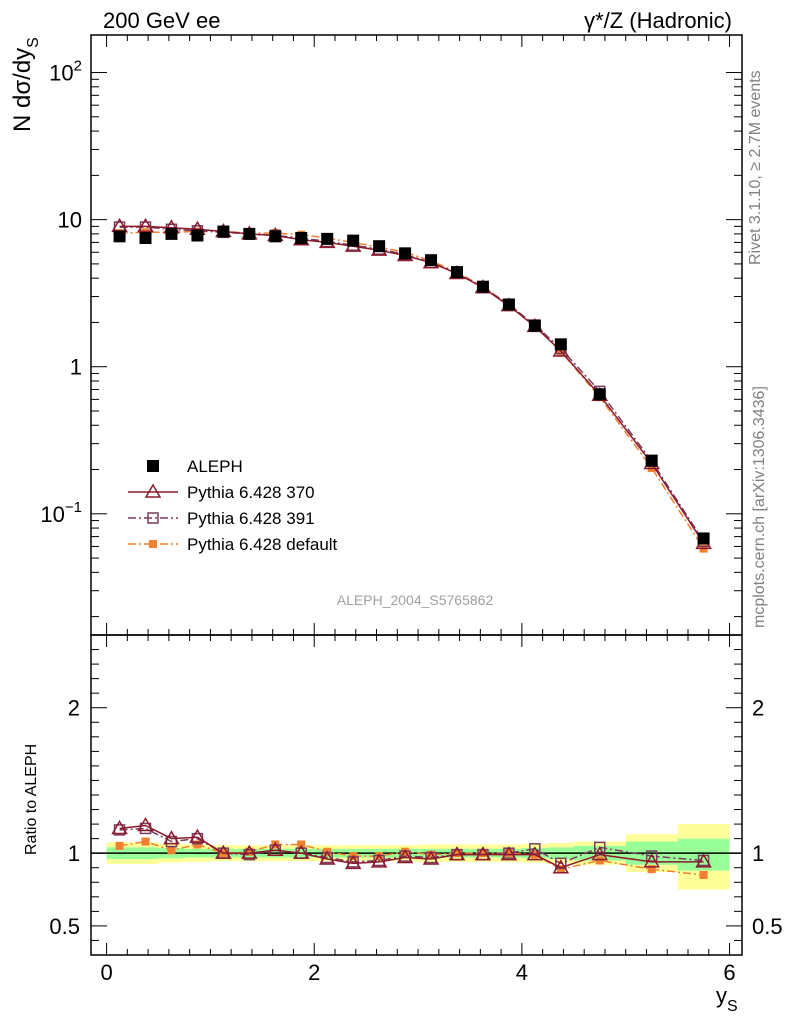  I want to click on x-tick-label: 0, so click(106, 972).